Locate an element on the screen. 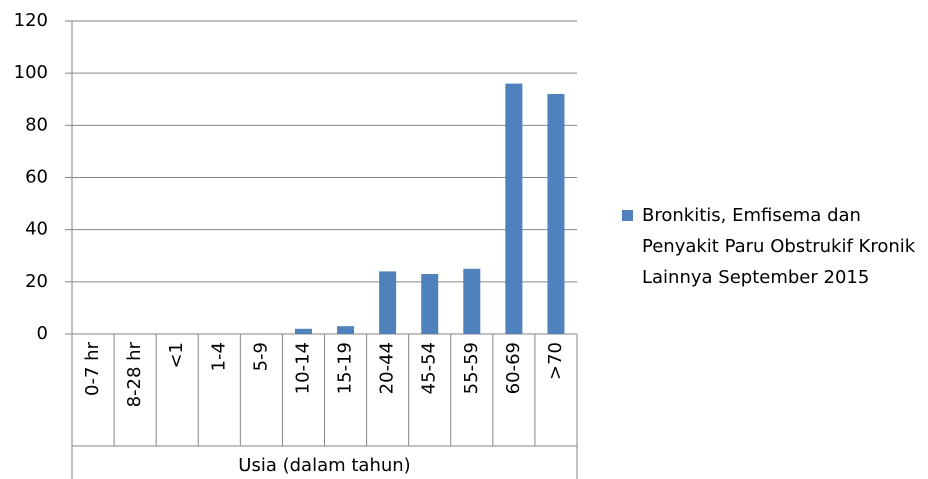 This screenshot has height=479, width=928. y-tick-label: 40 is located at coordinates (36, 229).